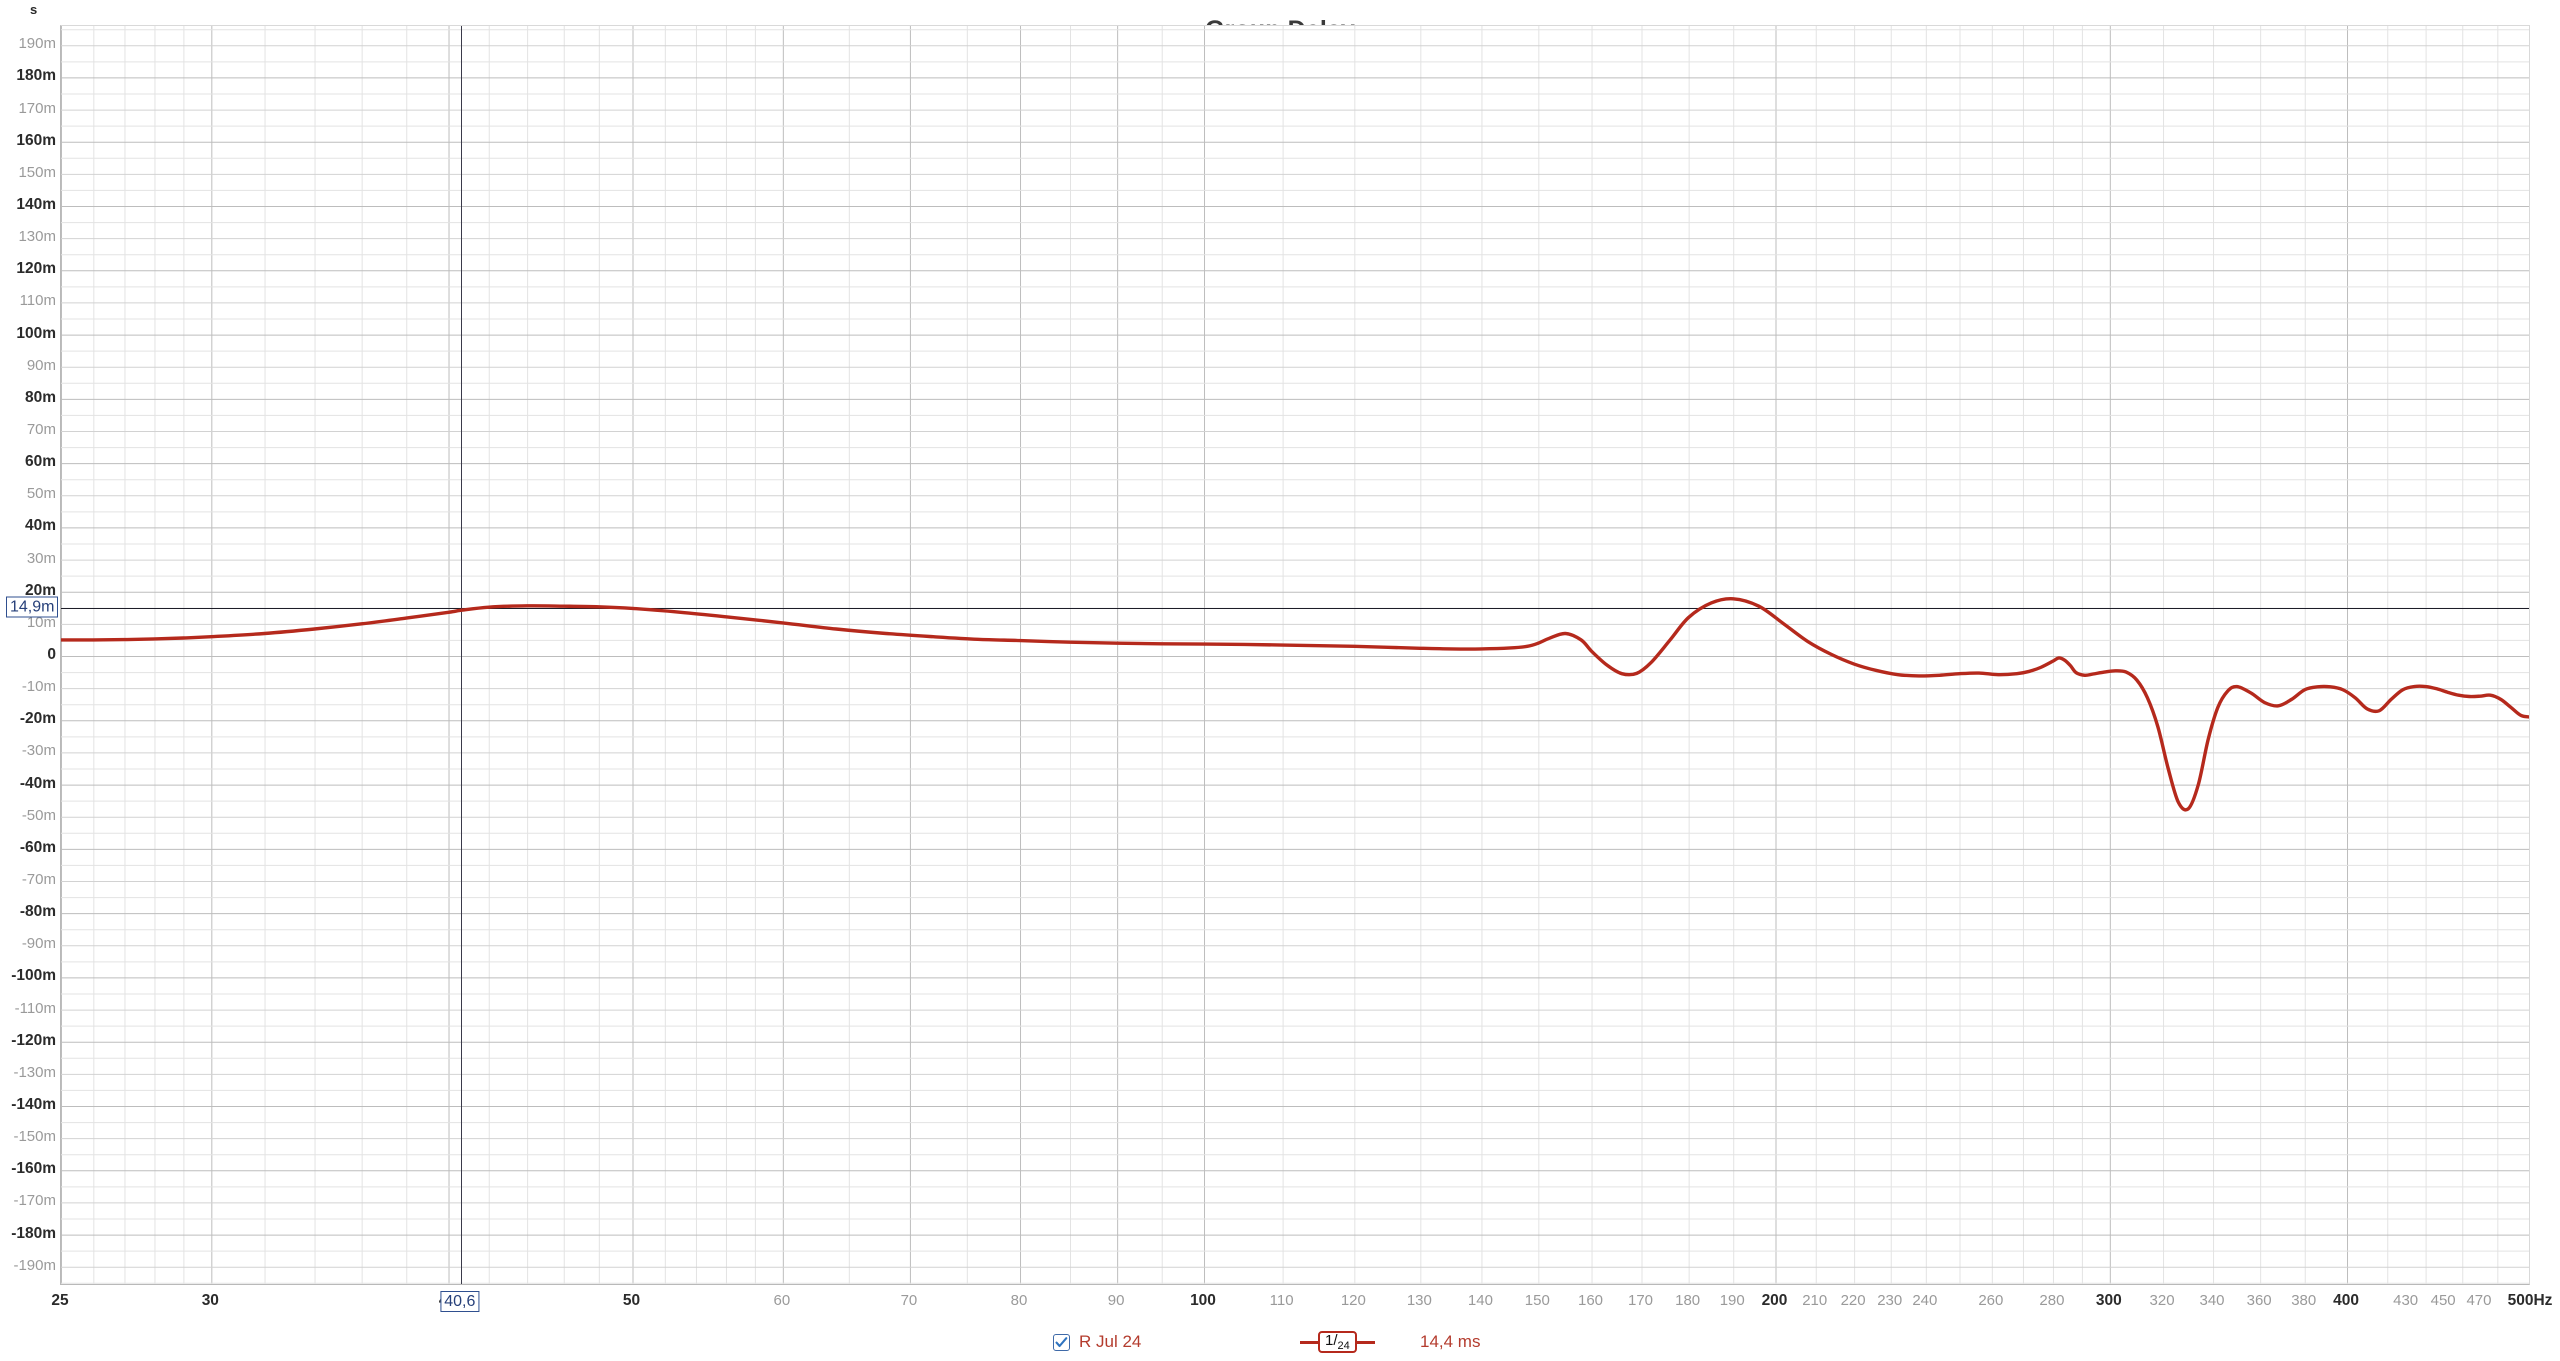 The width and height of the screenshot is (2560, 1361). Describe the element at coordinates (2479, 1300) in the screenshot. I see `x-axis-tick: 470` at that location.